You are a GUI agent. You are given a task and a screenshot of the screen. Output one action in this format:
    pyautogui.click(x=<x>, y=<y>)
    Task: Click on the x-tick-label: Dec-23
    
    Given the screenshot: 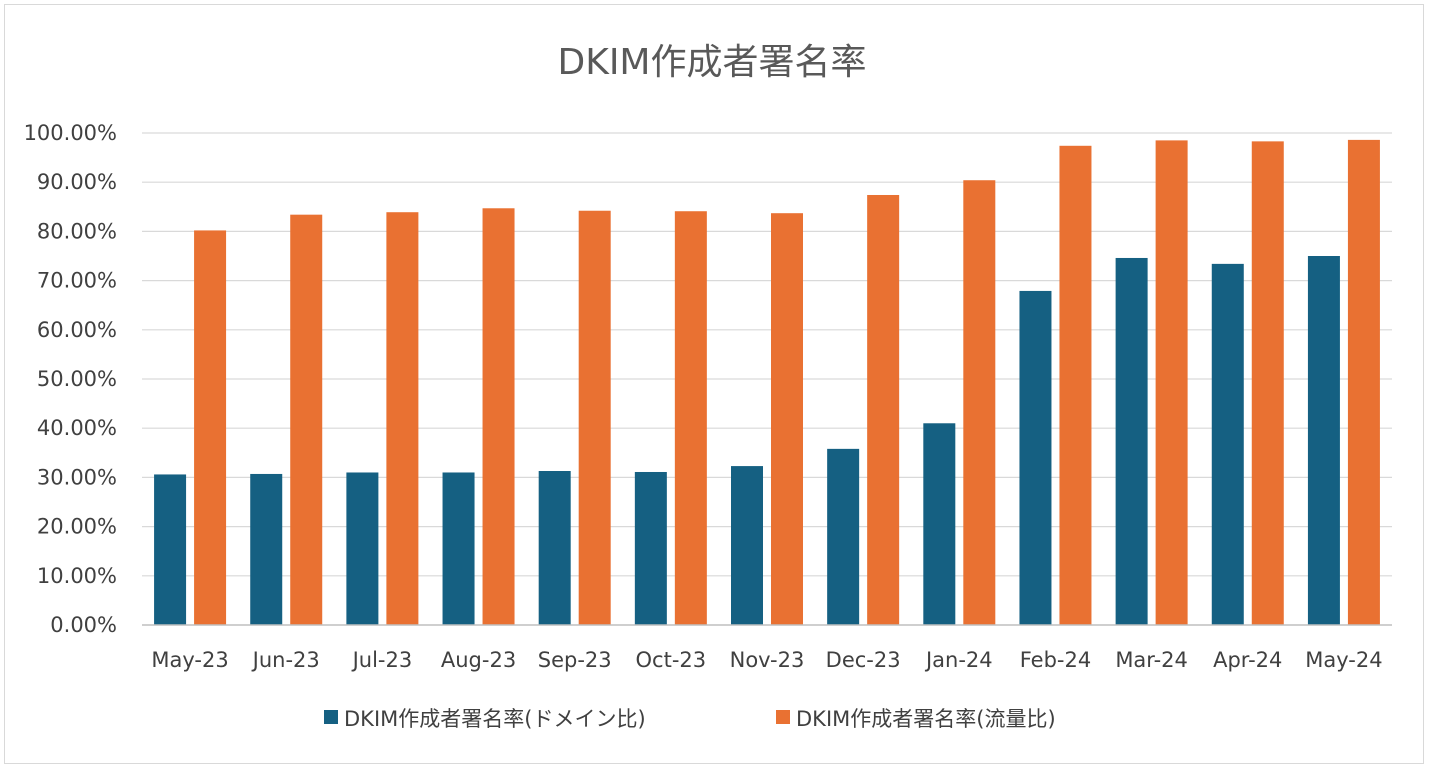 What is the action you would take?
    pyautogui.click(x=863, y=660)
    